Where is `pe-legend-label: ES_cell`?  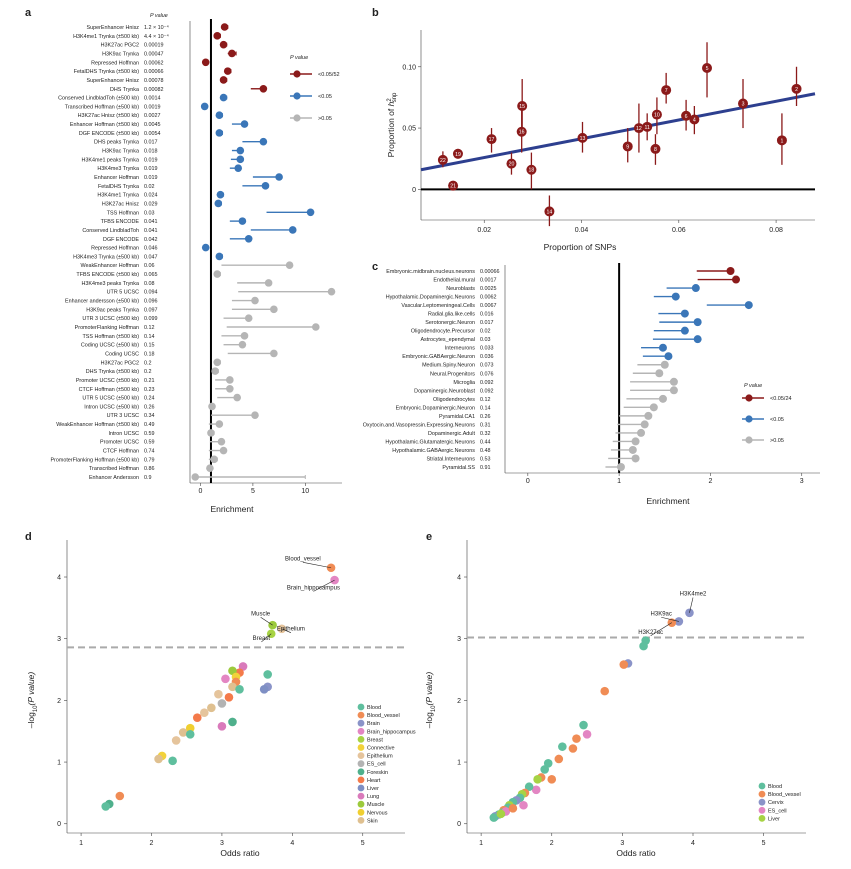 pe-legend-label: ES_cell is located at coordinates (777, 811).